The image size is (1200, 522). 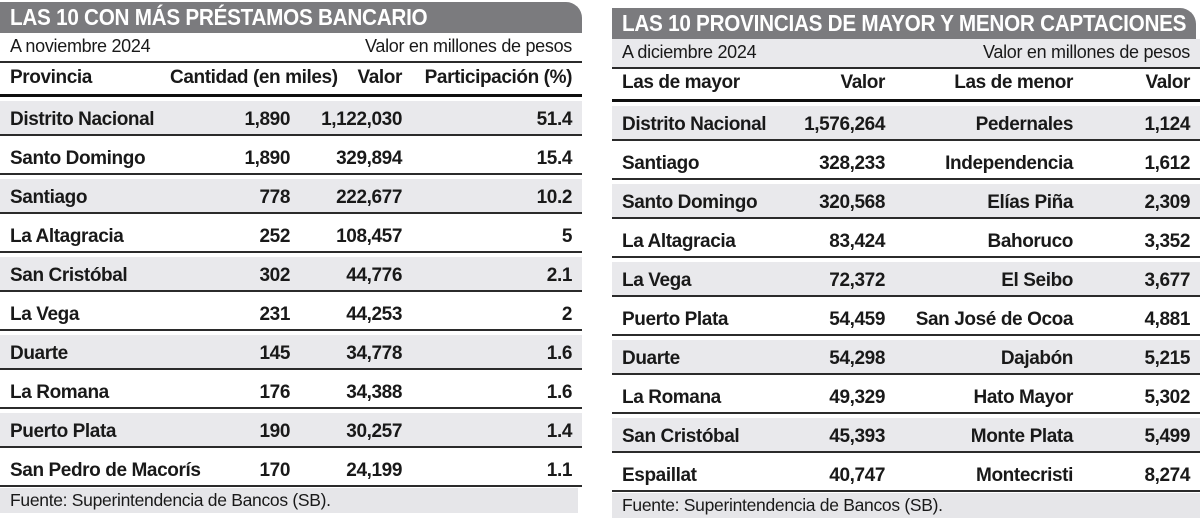 I want to click on table-row: La Vega 72,372 El Seibo 3,677, so click(x=906, y=279).